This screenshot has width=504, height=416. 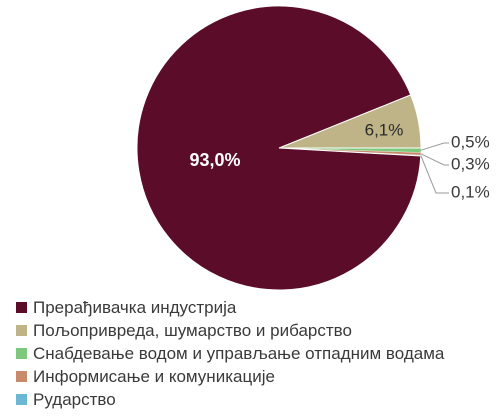 I want to click on data-label-mining: 0,1%, so click(x=470, y=191).